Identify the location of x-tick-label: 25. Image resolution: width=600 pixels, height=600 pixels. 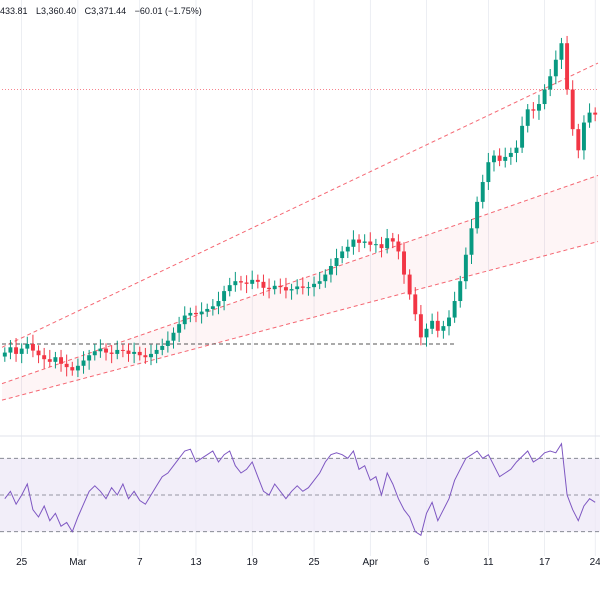
(22, 562).